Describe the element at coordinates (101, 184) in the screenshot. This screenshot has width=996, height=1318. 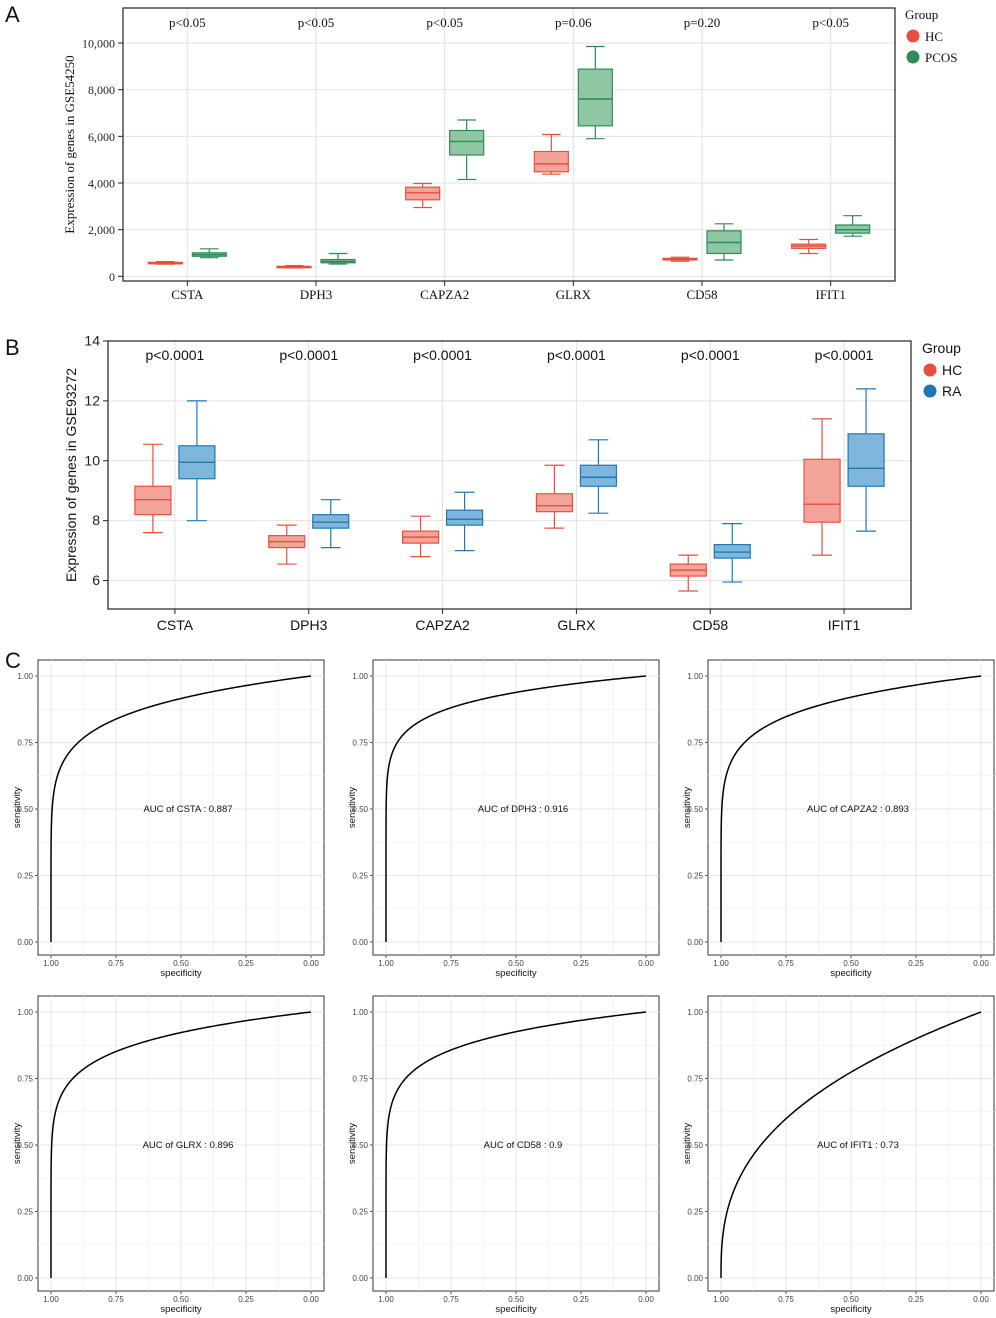
I see `y-tick-label: 4,000` at that location.